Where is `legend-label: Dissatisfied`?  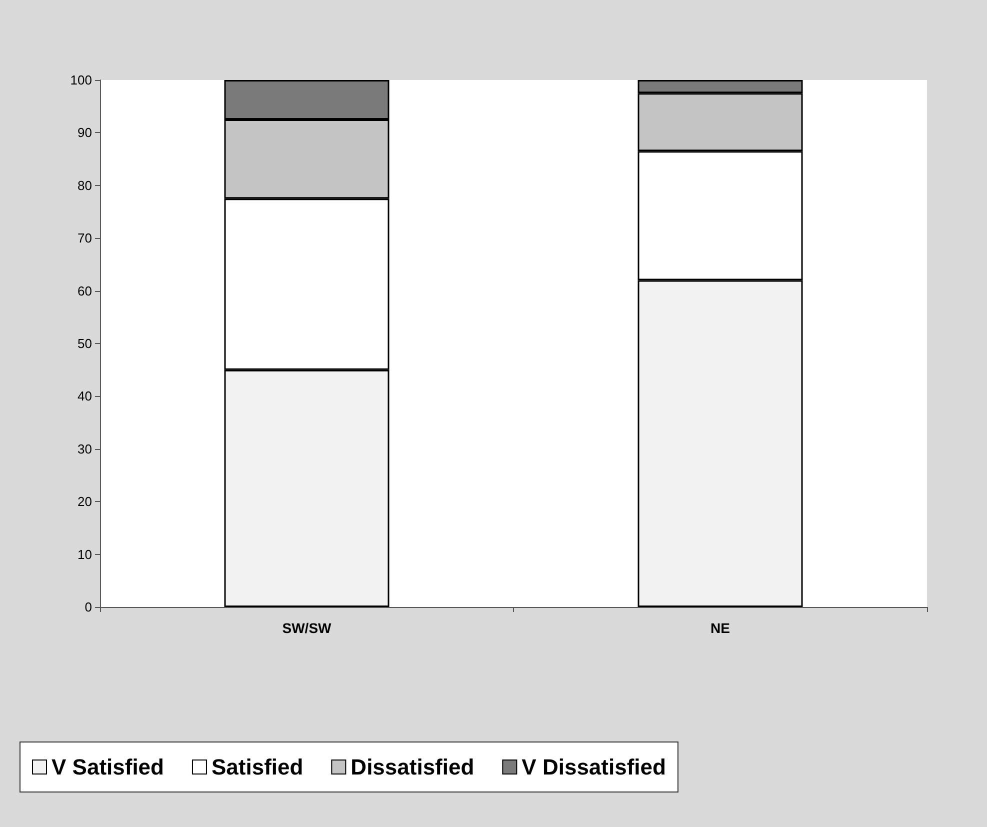 legend-label: Dissatisfied is located at coordinates (412, 767).